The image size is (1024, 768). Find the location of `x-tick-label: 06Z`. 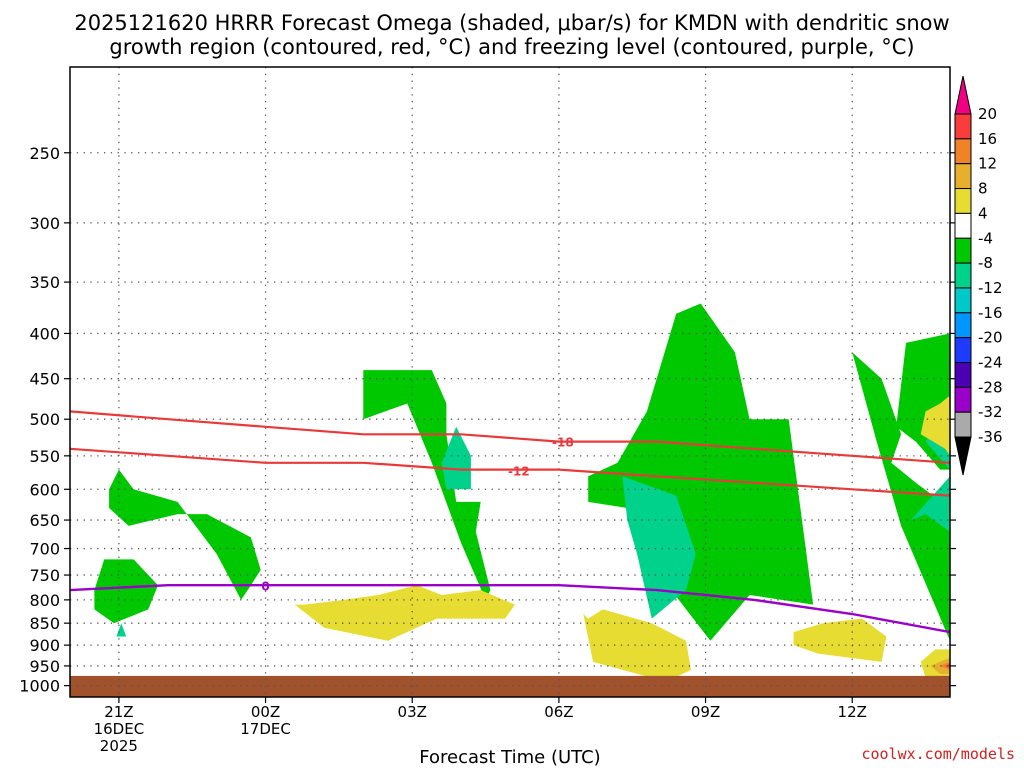

x-tick-label: 06Z is located at coordinates (558, 712).